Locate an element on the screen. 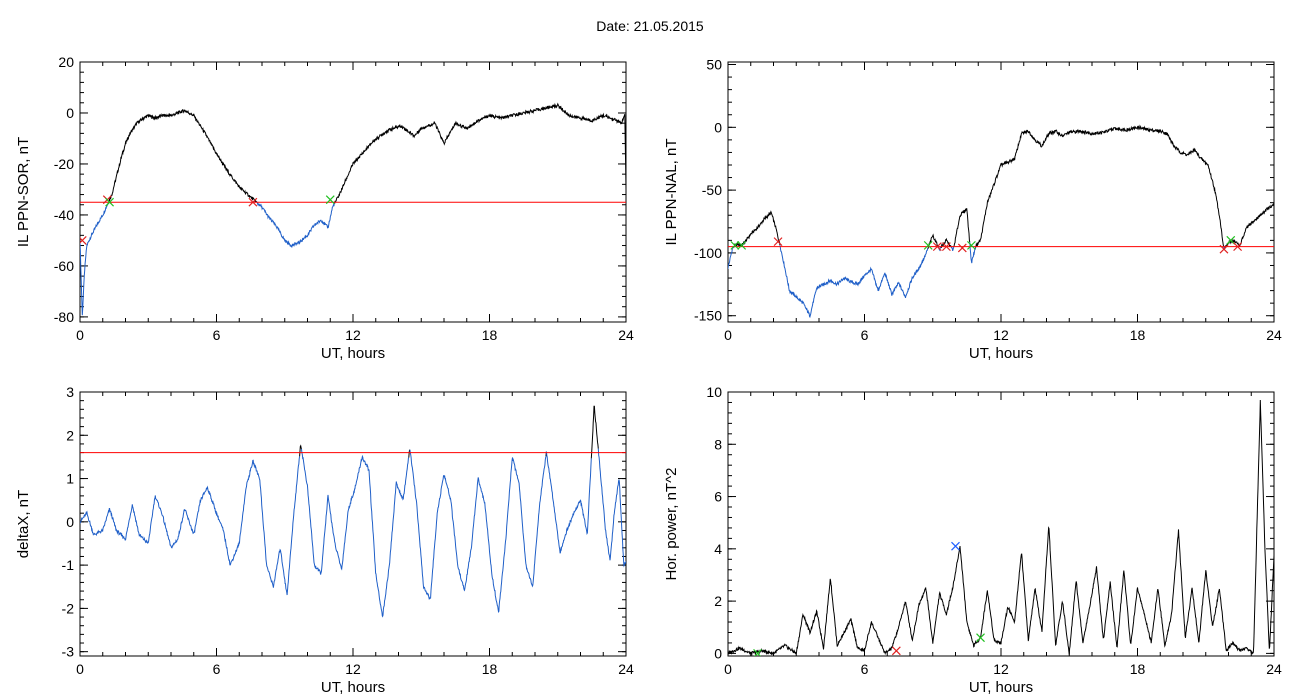 This screenshot has width=1300, height=700. y-tick-label: -80 is located at coordinates (64, 317).